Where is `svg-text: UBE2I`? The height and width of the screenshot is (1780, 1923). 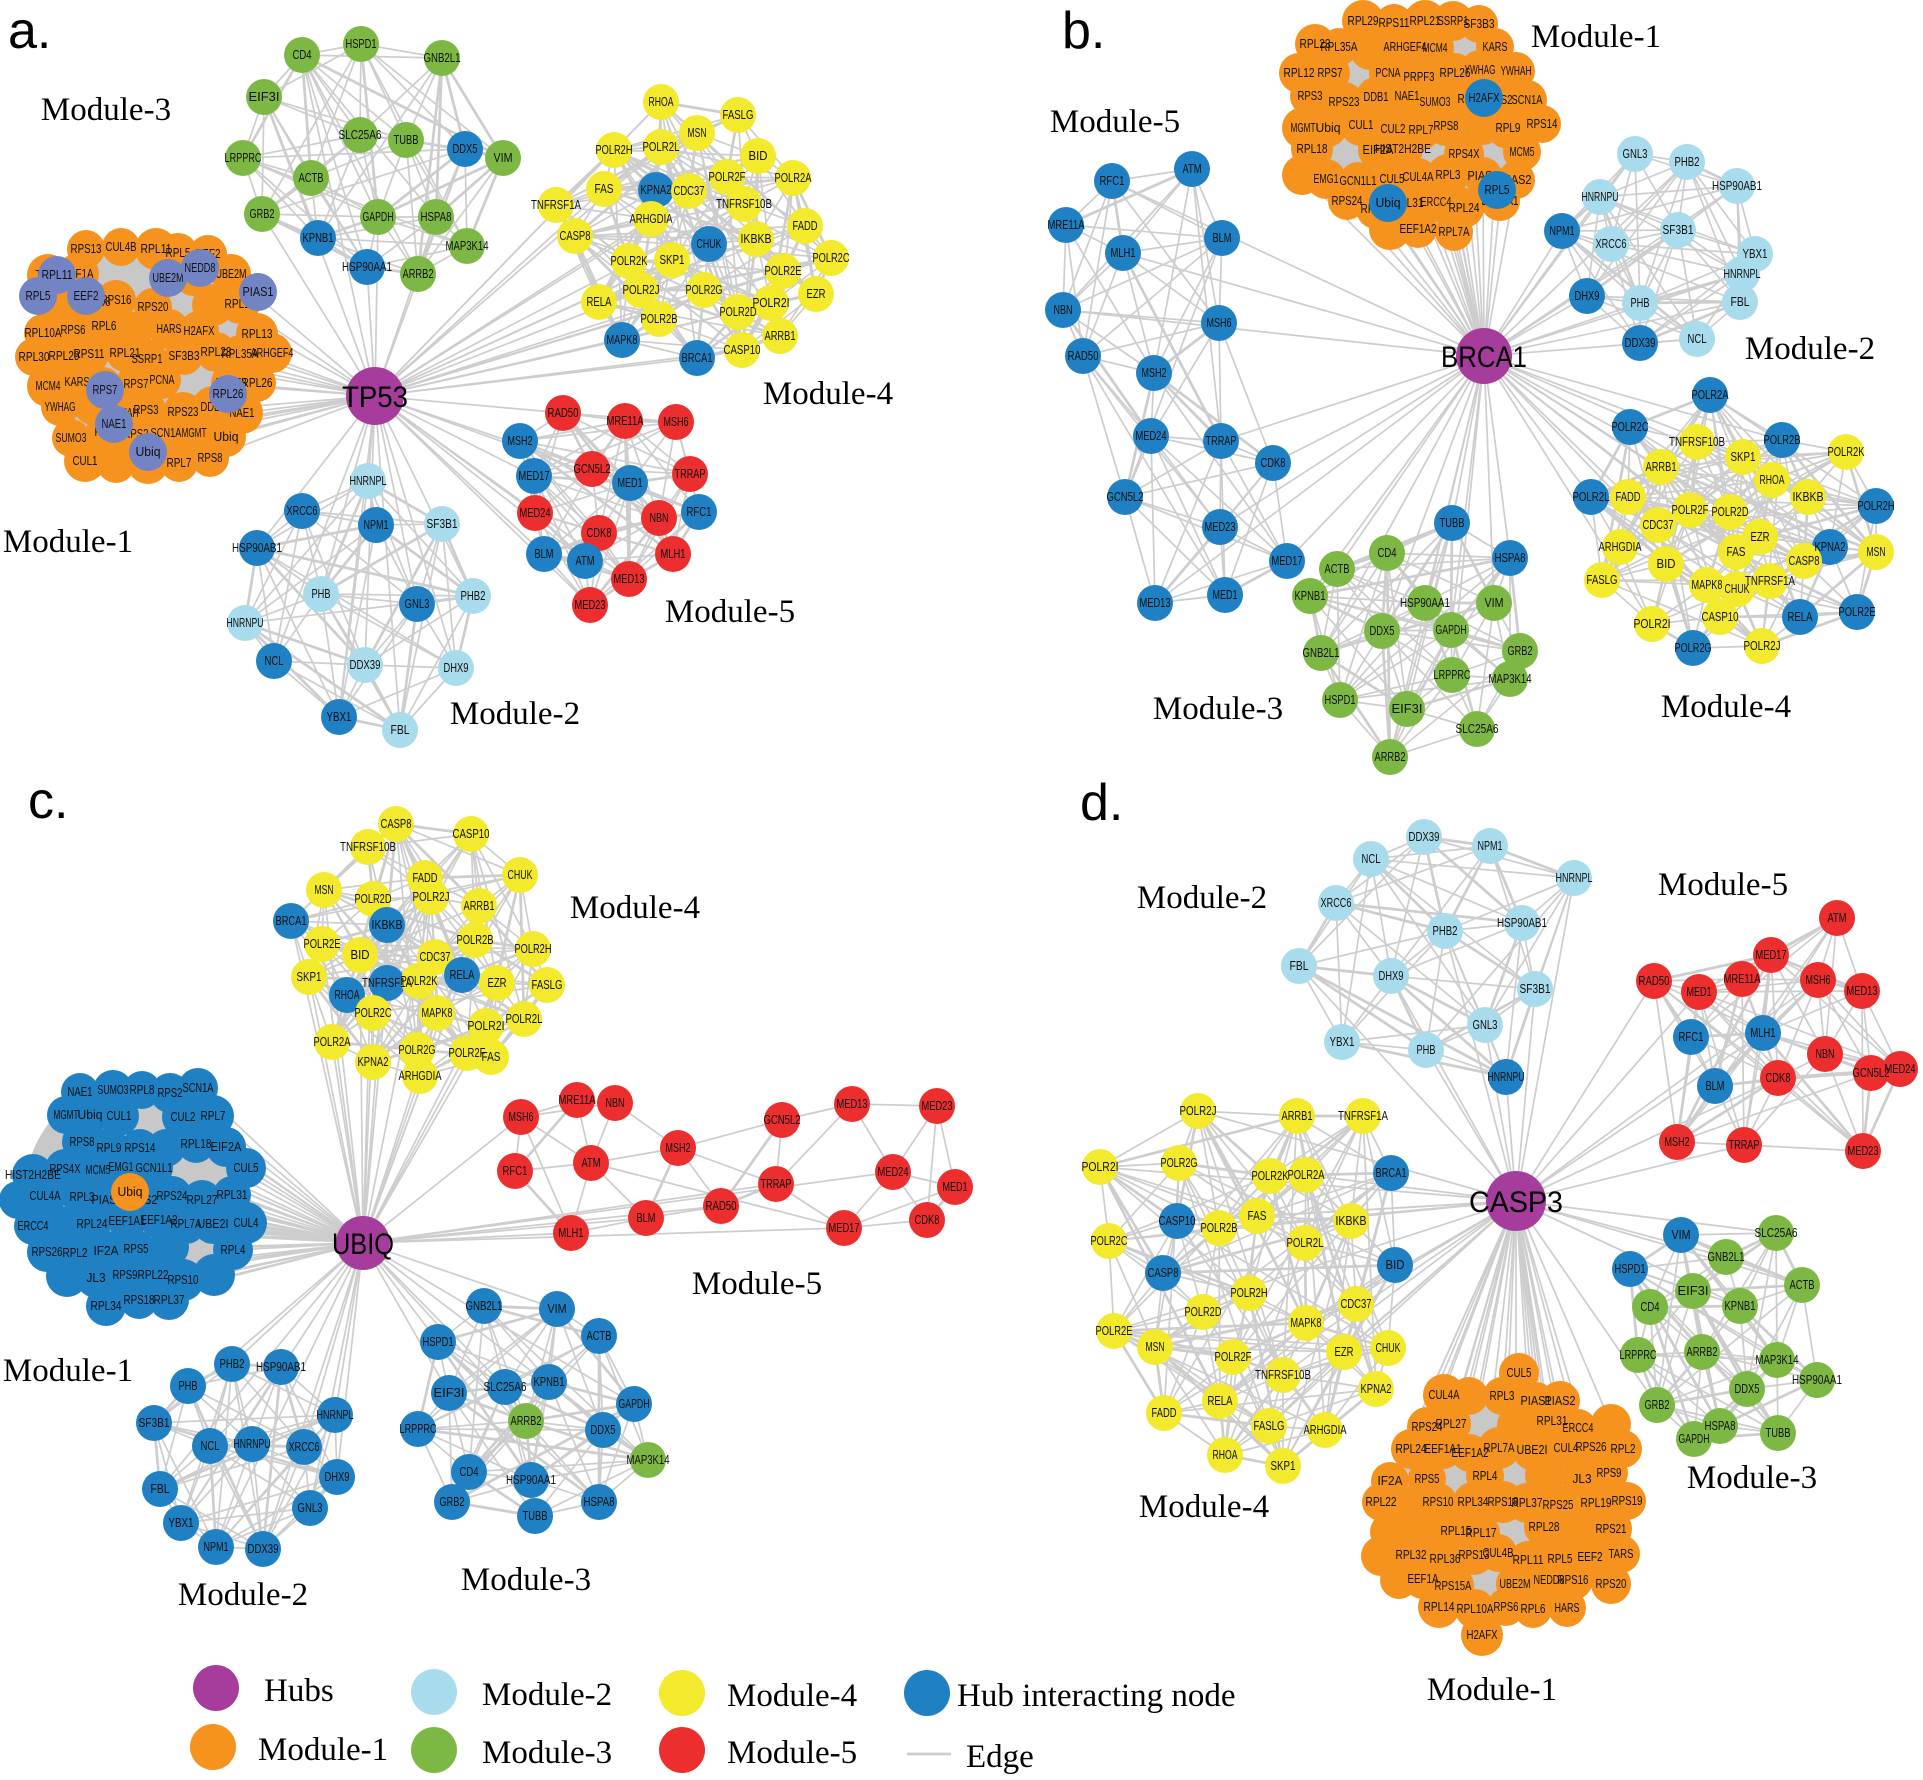 svg-text: UBE2I is located at coordinates (213, 1224).